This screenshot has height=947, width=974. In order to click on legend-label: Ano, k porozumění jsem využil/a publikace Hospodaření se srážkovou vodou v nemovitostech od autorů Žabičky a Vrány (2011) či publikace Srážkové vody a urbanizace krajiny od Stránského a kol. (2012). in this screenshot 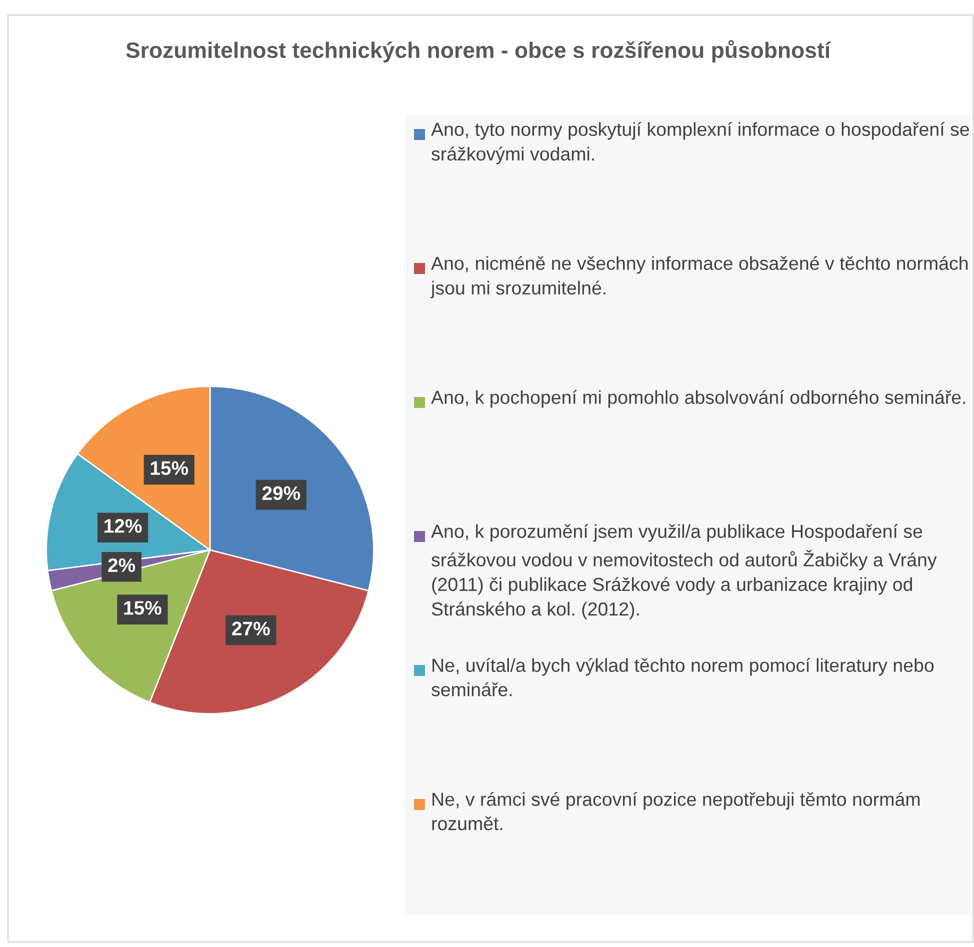, I will do `click(684, 572)`.